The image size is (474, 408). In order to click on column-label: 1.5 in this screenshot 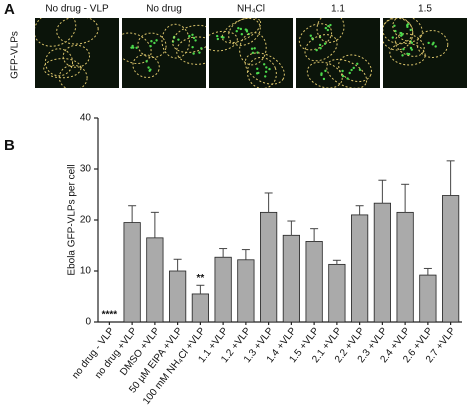, I will do `click(425, 9)`.